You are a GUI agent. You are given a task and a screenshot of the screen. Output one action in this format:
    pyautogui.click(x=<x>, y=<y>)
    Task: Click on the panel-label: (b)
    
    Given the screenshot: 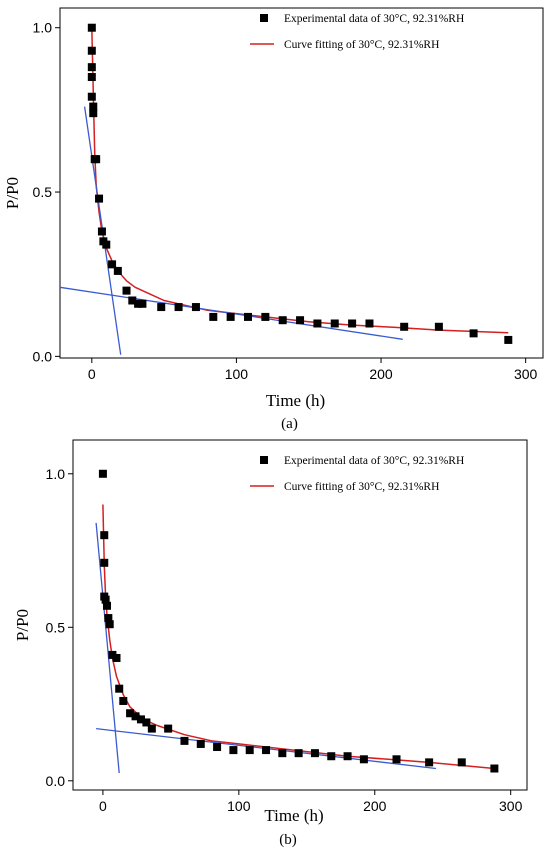 What is the action you would take?
    pyautogui.click(x=288, y=840)
    